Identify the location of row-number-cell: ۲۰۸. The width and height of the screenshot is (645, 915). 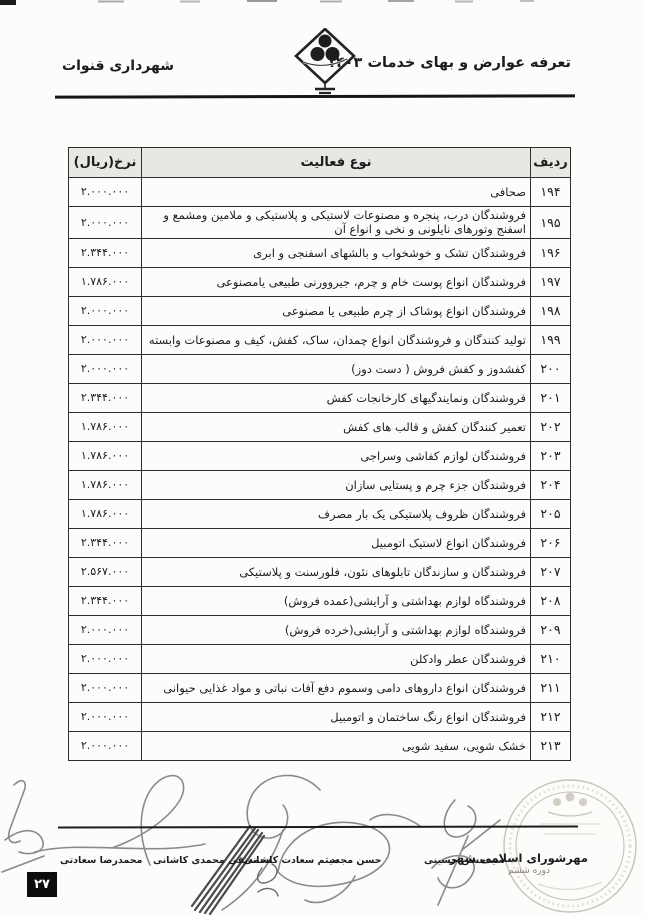
(550, 600).